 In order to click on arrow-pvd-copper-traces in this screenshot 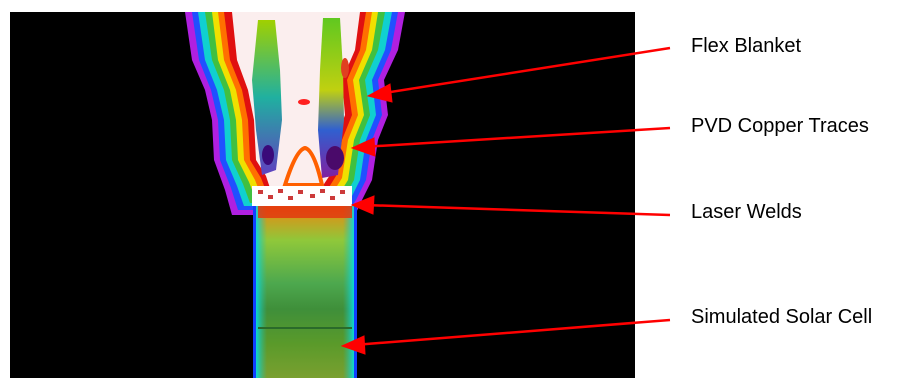, I will do `click(516, 137)`.